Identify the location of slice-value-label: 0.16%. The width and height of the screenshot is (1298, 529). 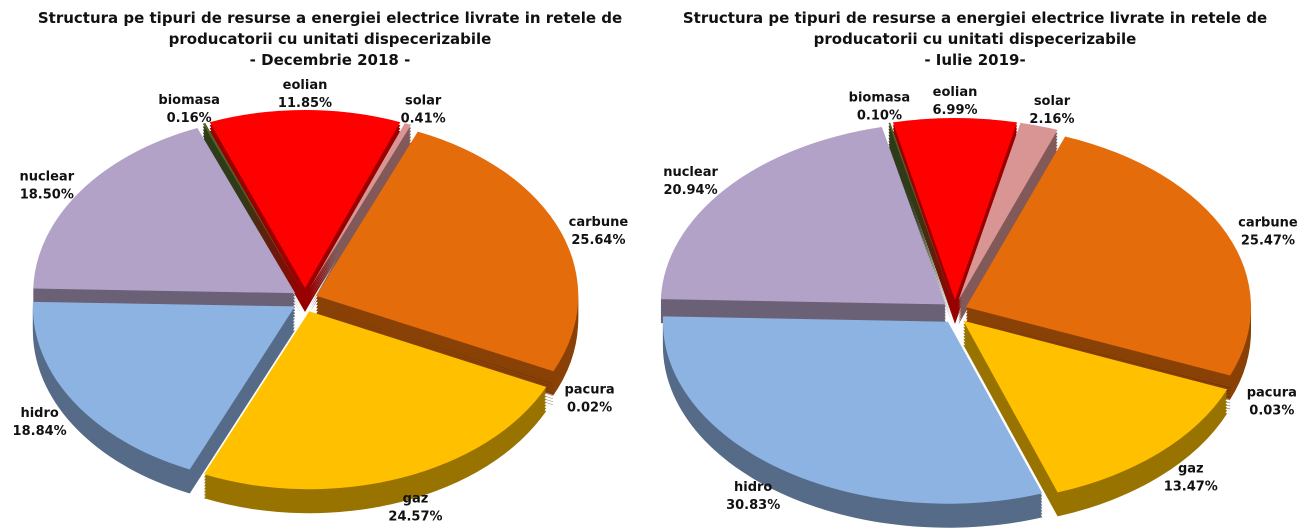
(189, 118).